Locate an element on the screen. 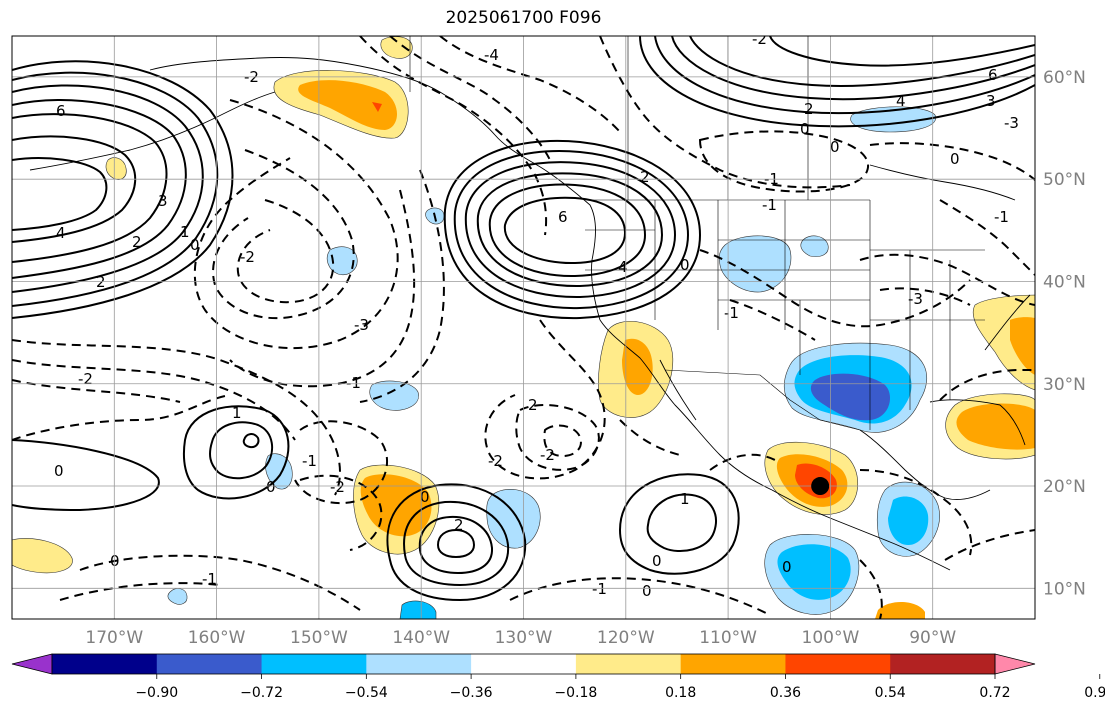  coastline-california-baja is located at coordinates (686, 405).